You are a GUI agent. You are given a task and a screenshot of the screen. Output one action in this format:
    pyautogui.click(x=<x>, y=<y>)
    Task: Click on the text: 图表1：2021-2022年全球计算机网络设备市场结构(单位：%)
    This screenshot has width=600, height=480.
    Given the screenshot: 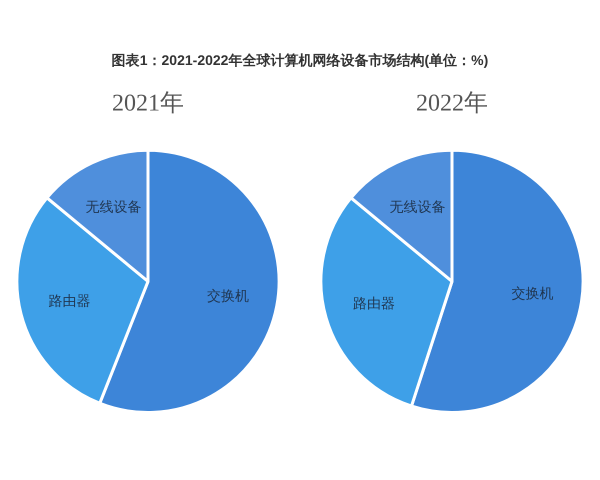 What is the action you would take?
    pyautogui.click(x=300, y=61)
    